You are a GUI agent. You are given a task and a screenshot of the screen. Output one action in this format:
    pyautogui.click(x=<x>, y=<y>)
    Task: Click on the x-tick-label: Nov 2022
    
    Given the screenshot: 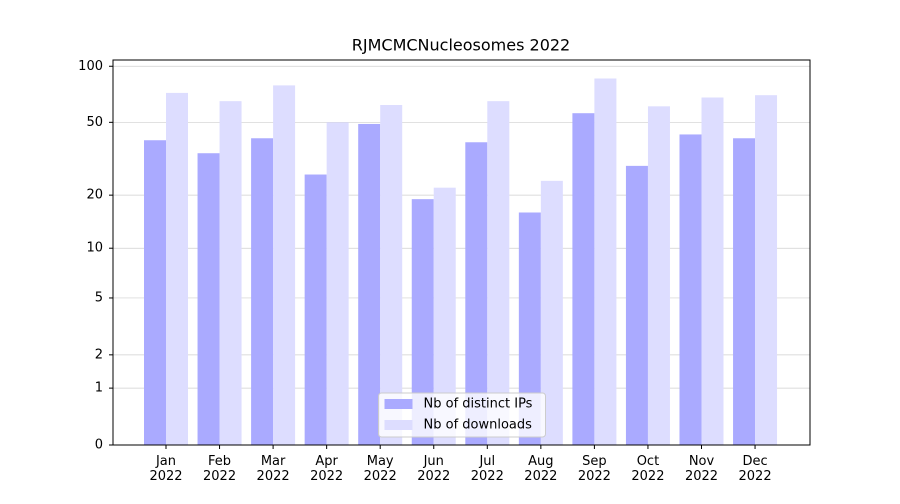 What is the action you would take?
    pyautogui.click(x=701, y=469)
    